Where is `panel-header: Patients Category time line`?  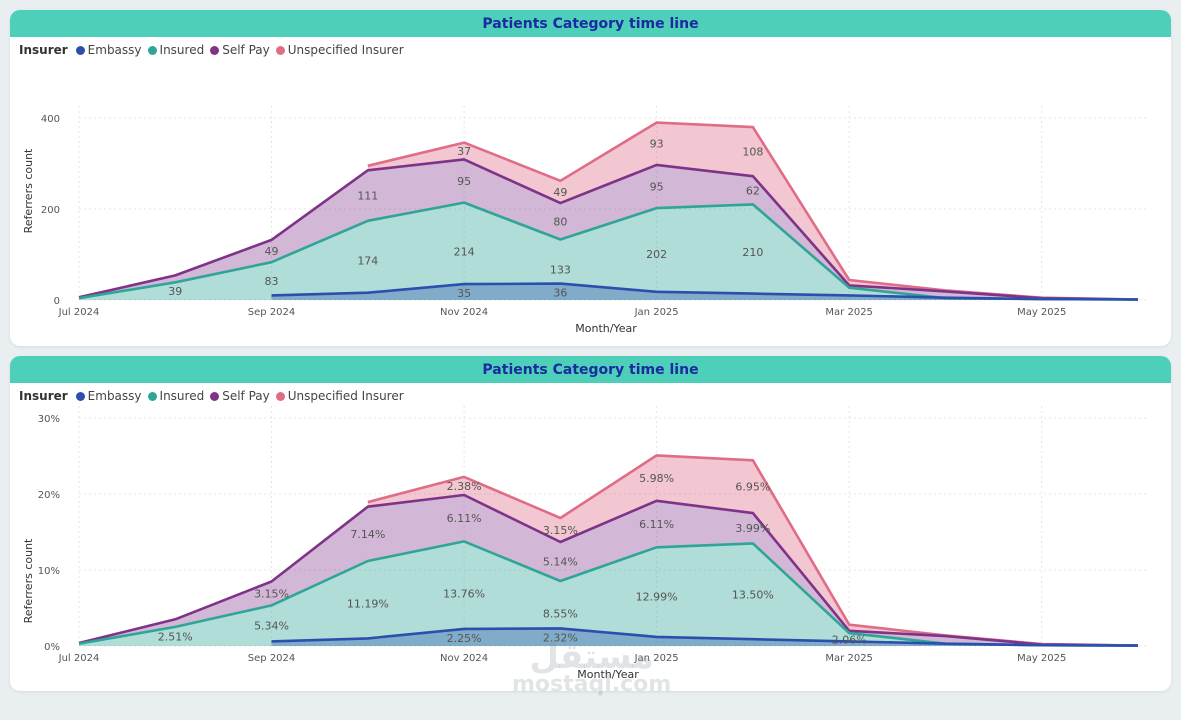
panel-header: Patients Category time line is located at coordinates (590, 369).